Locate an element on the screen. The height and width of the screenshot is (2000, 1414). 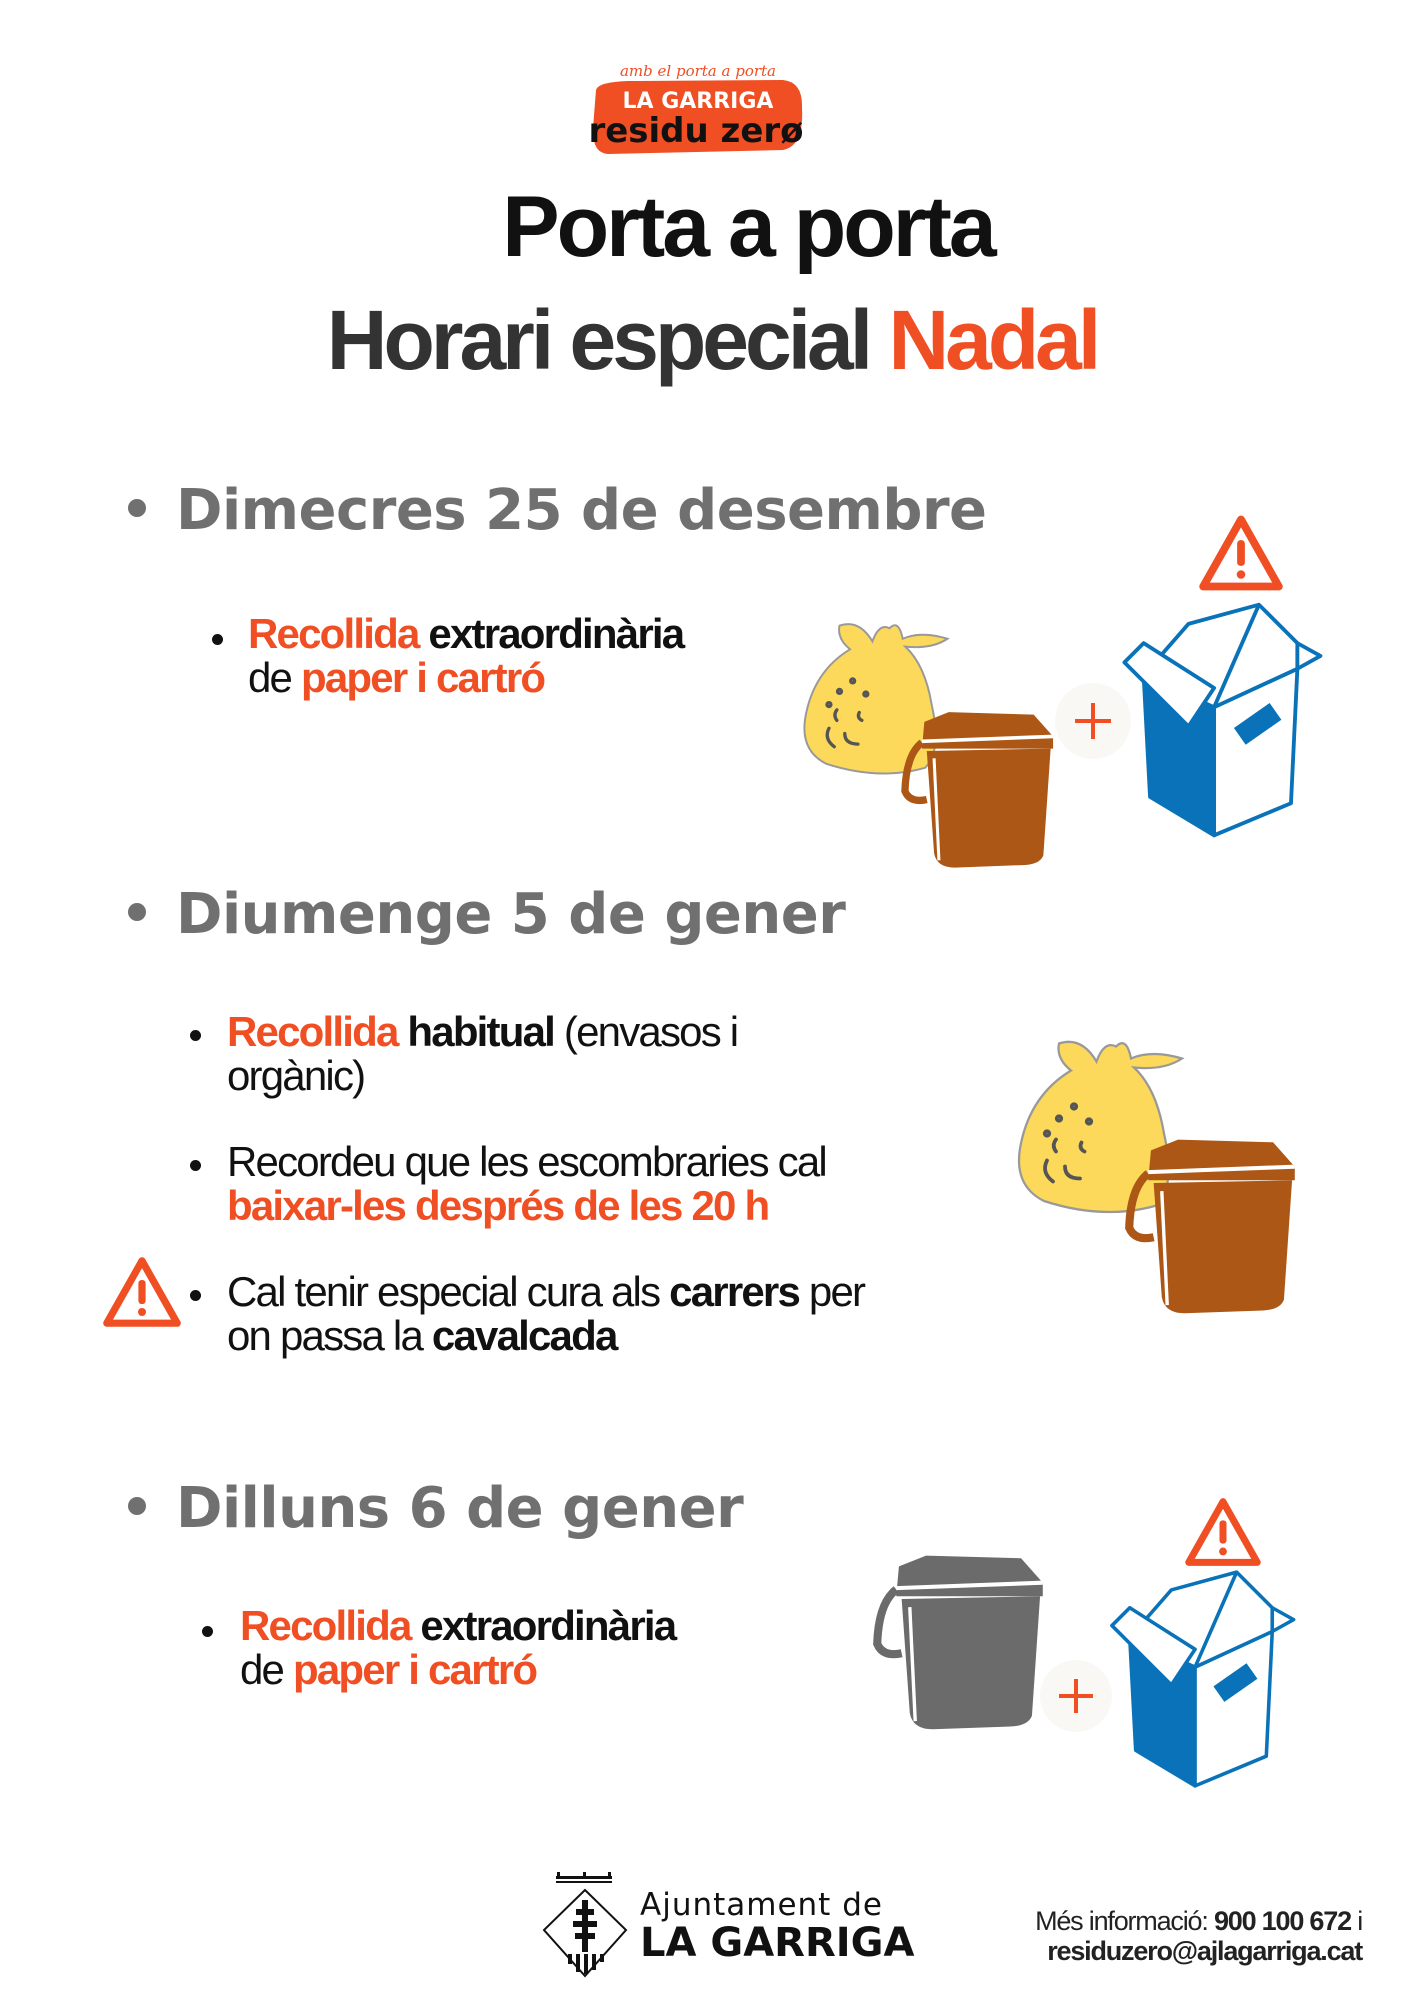
section-heading-jan-6: Dilluns 6 de gener is located at coordinates (436, 1508).